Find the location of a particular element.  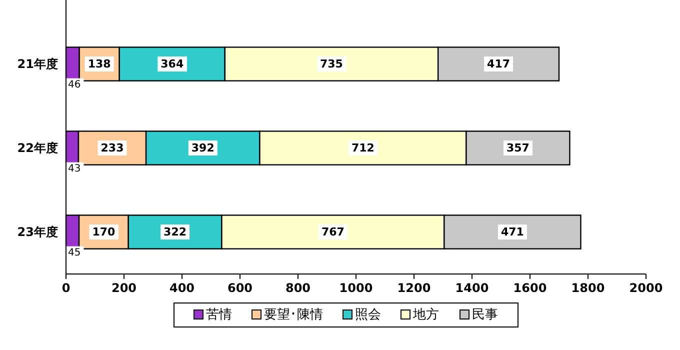

legend-label: 照会 is located at coordinates (368, 315).